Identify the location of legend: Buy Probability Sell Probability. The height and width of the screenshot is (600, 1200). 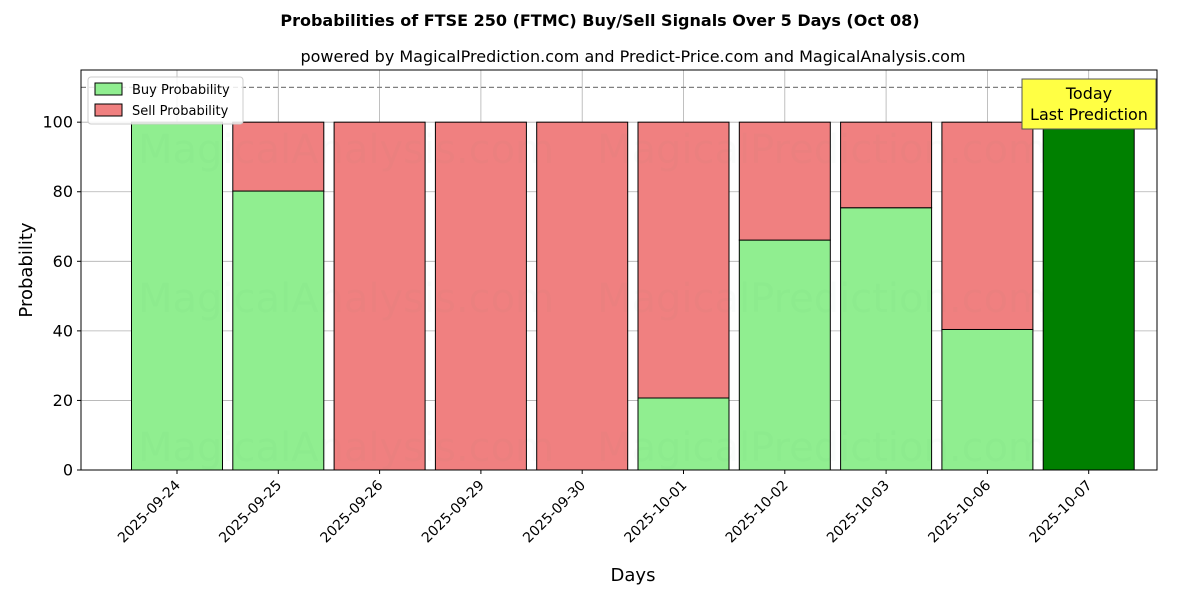
(165, 100).